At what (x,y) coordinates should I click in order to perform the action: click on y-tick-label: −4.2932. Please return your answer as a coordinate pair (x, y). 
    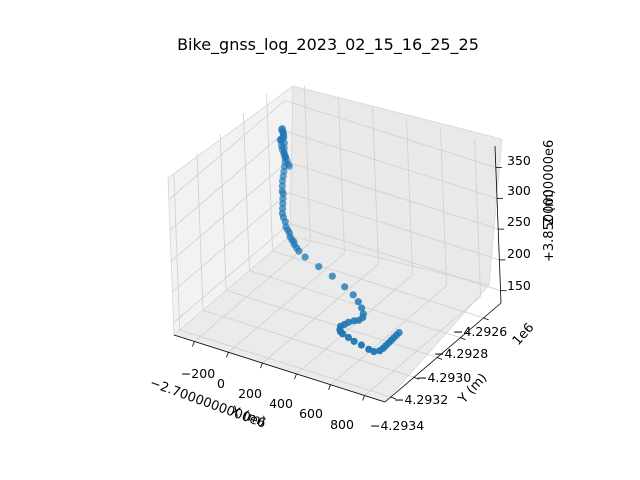
    Looking at the image, I should click on (421, 399).